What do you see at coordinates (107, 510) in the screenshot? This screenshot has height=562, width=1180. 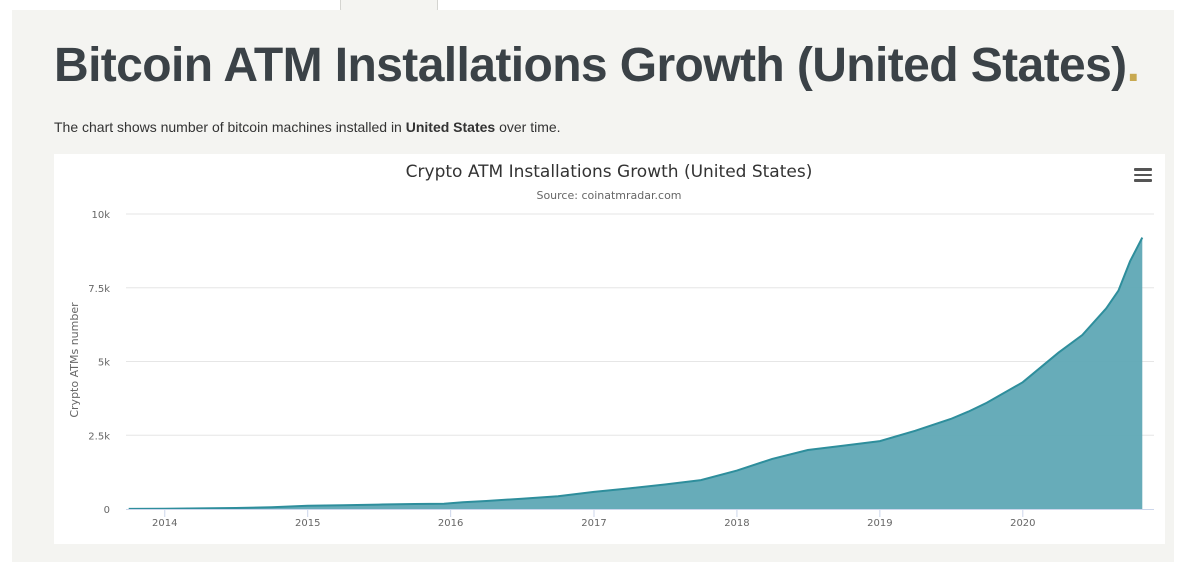 I see `y-tick-label: 0` at bounding box center [107, 510].